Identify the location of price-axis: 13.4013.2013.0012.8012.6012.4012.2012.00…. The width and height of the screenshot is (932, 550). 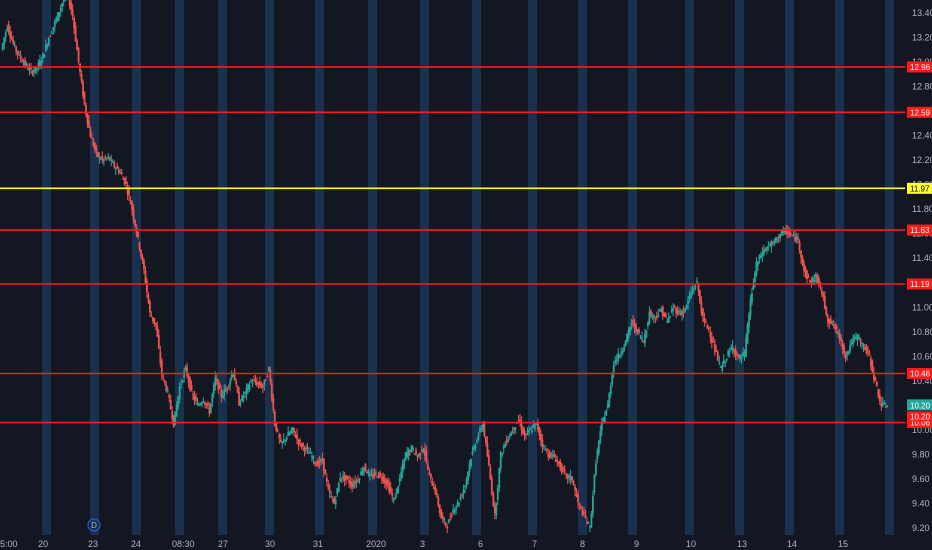
(918, 275).